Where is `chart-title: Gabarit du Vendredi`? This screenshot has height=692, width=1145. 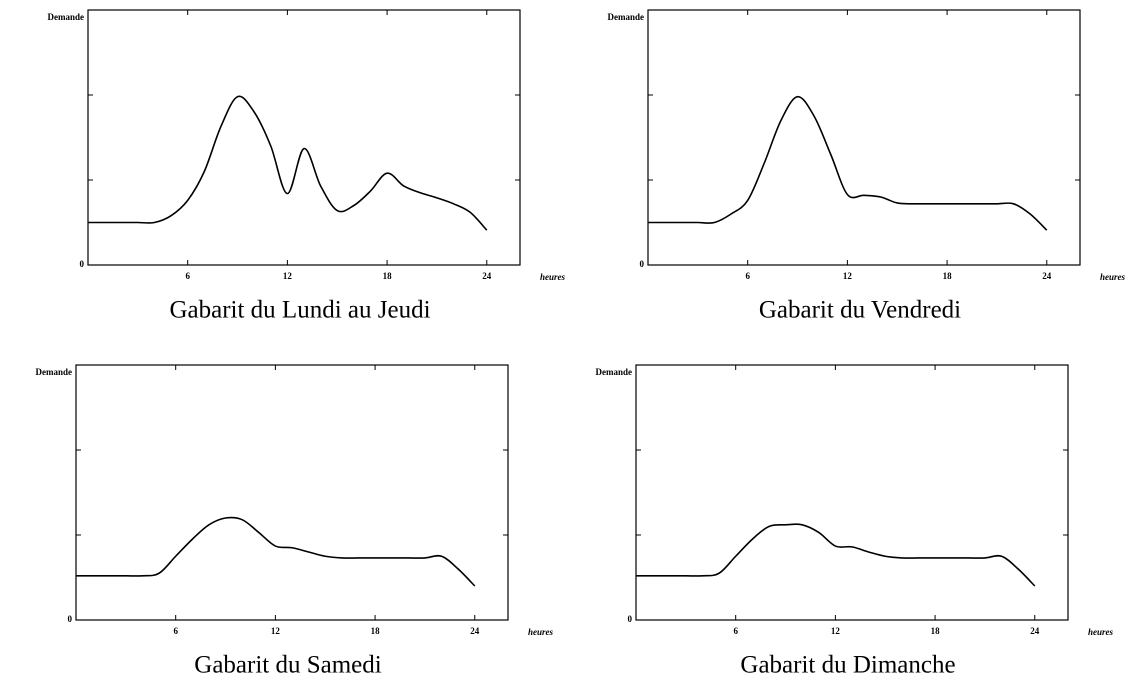 chart-title: Gabarit du Vendredi is located at coordinates (860, 310).